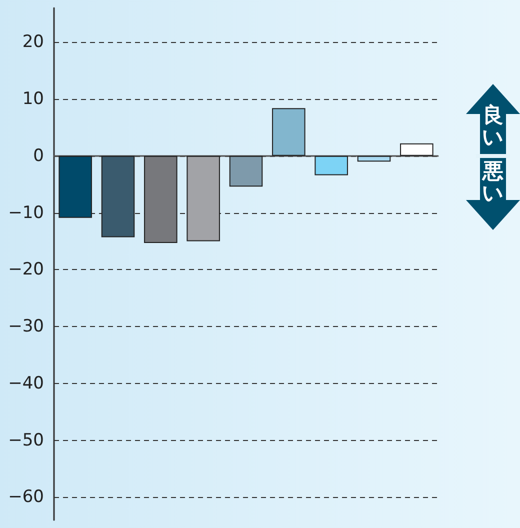  Describe the element at coordinates (26, 212) in the screenshot. I see `y-tick-label: −10` at that location.